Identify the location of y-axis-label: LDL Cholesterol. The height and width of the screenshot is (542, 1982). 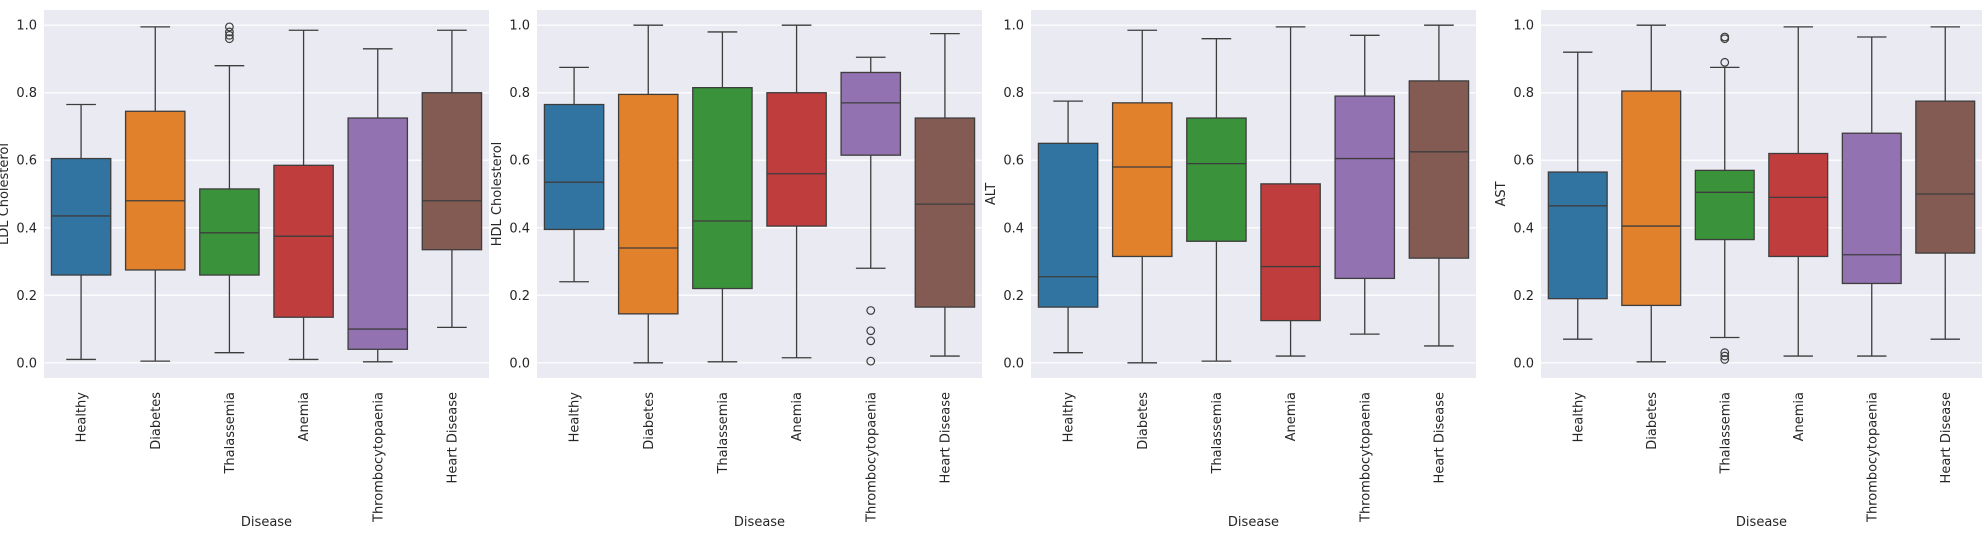
(6, 194).